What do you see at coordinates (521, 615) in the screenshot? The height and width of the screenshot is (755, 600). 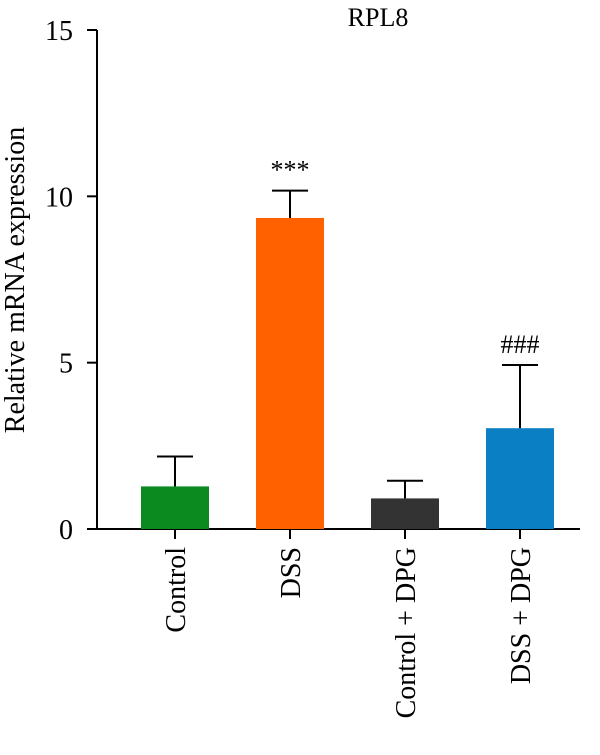 I see `x-tick-label: DSS + DPG` at bounding box center [521, 615].